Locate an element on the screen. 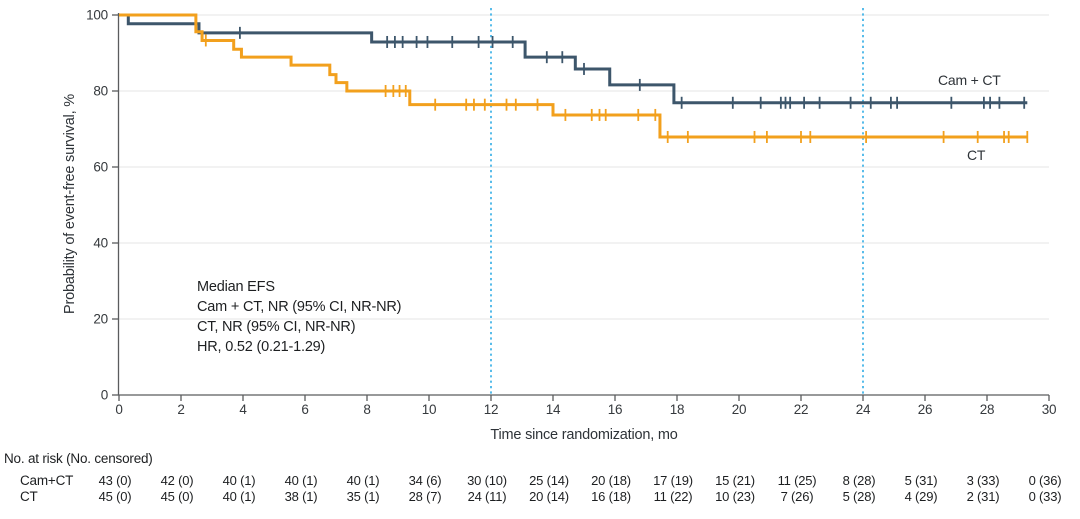 This screenshot has width=1080, height=519. risk-row-label-camct: Cam+CT is located at coordinates (47, 480).